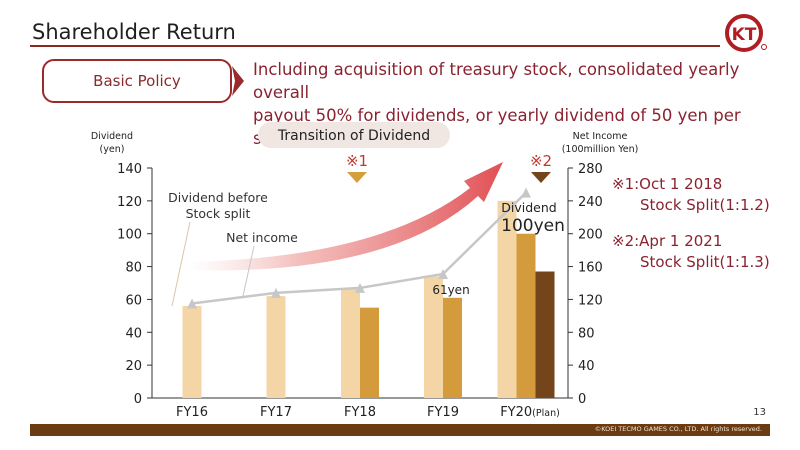  Describe the element at coordinates (350, 342) in the screenshot. I see `bar-dividend-before-split-fy18` at that location.